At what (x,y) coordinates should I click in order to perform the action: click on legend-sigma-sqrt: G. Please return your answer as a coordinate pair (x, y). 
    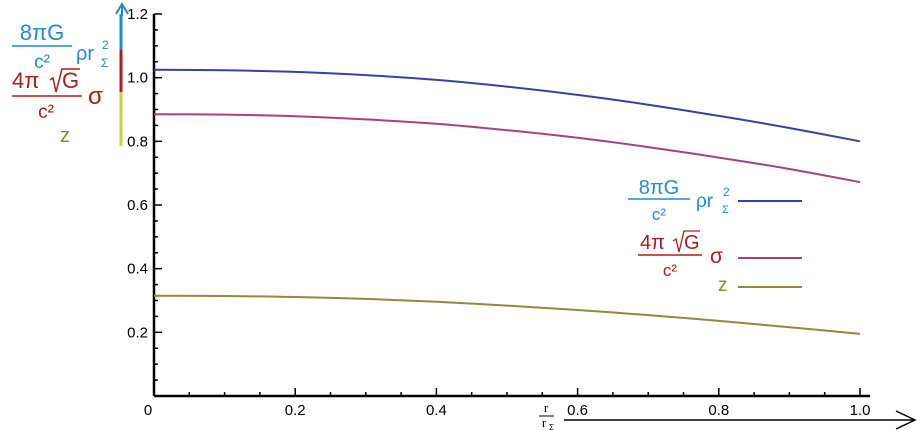
    Looking at the image, I should click on (692, 243).